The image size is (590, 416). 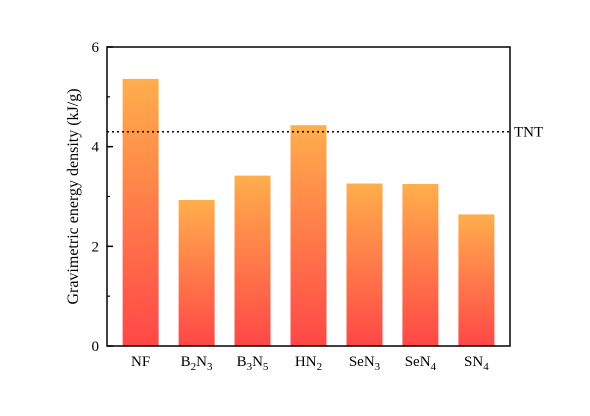 I want to click on x-tick-label: HN2, so click(x=308, y=363).